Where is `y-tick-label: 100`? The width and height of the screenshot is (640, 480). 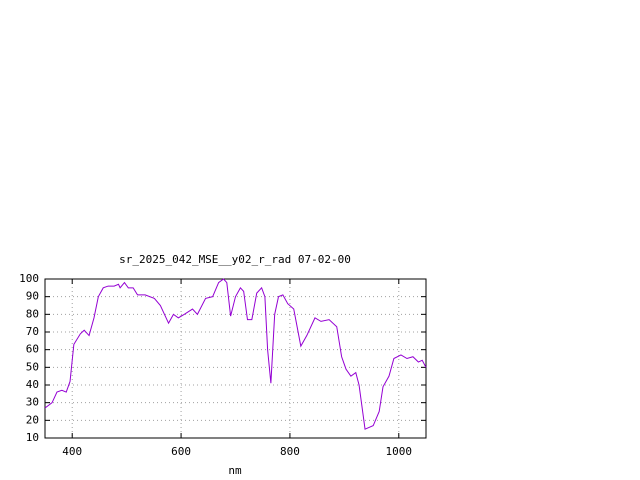 y-tick-label: 100 is located at coordinates (29, 278).